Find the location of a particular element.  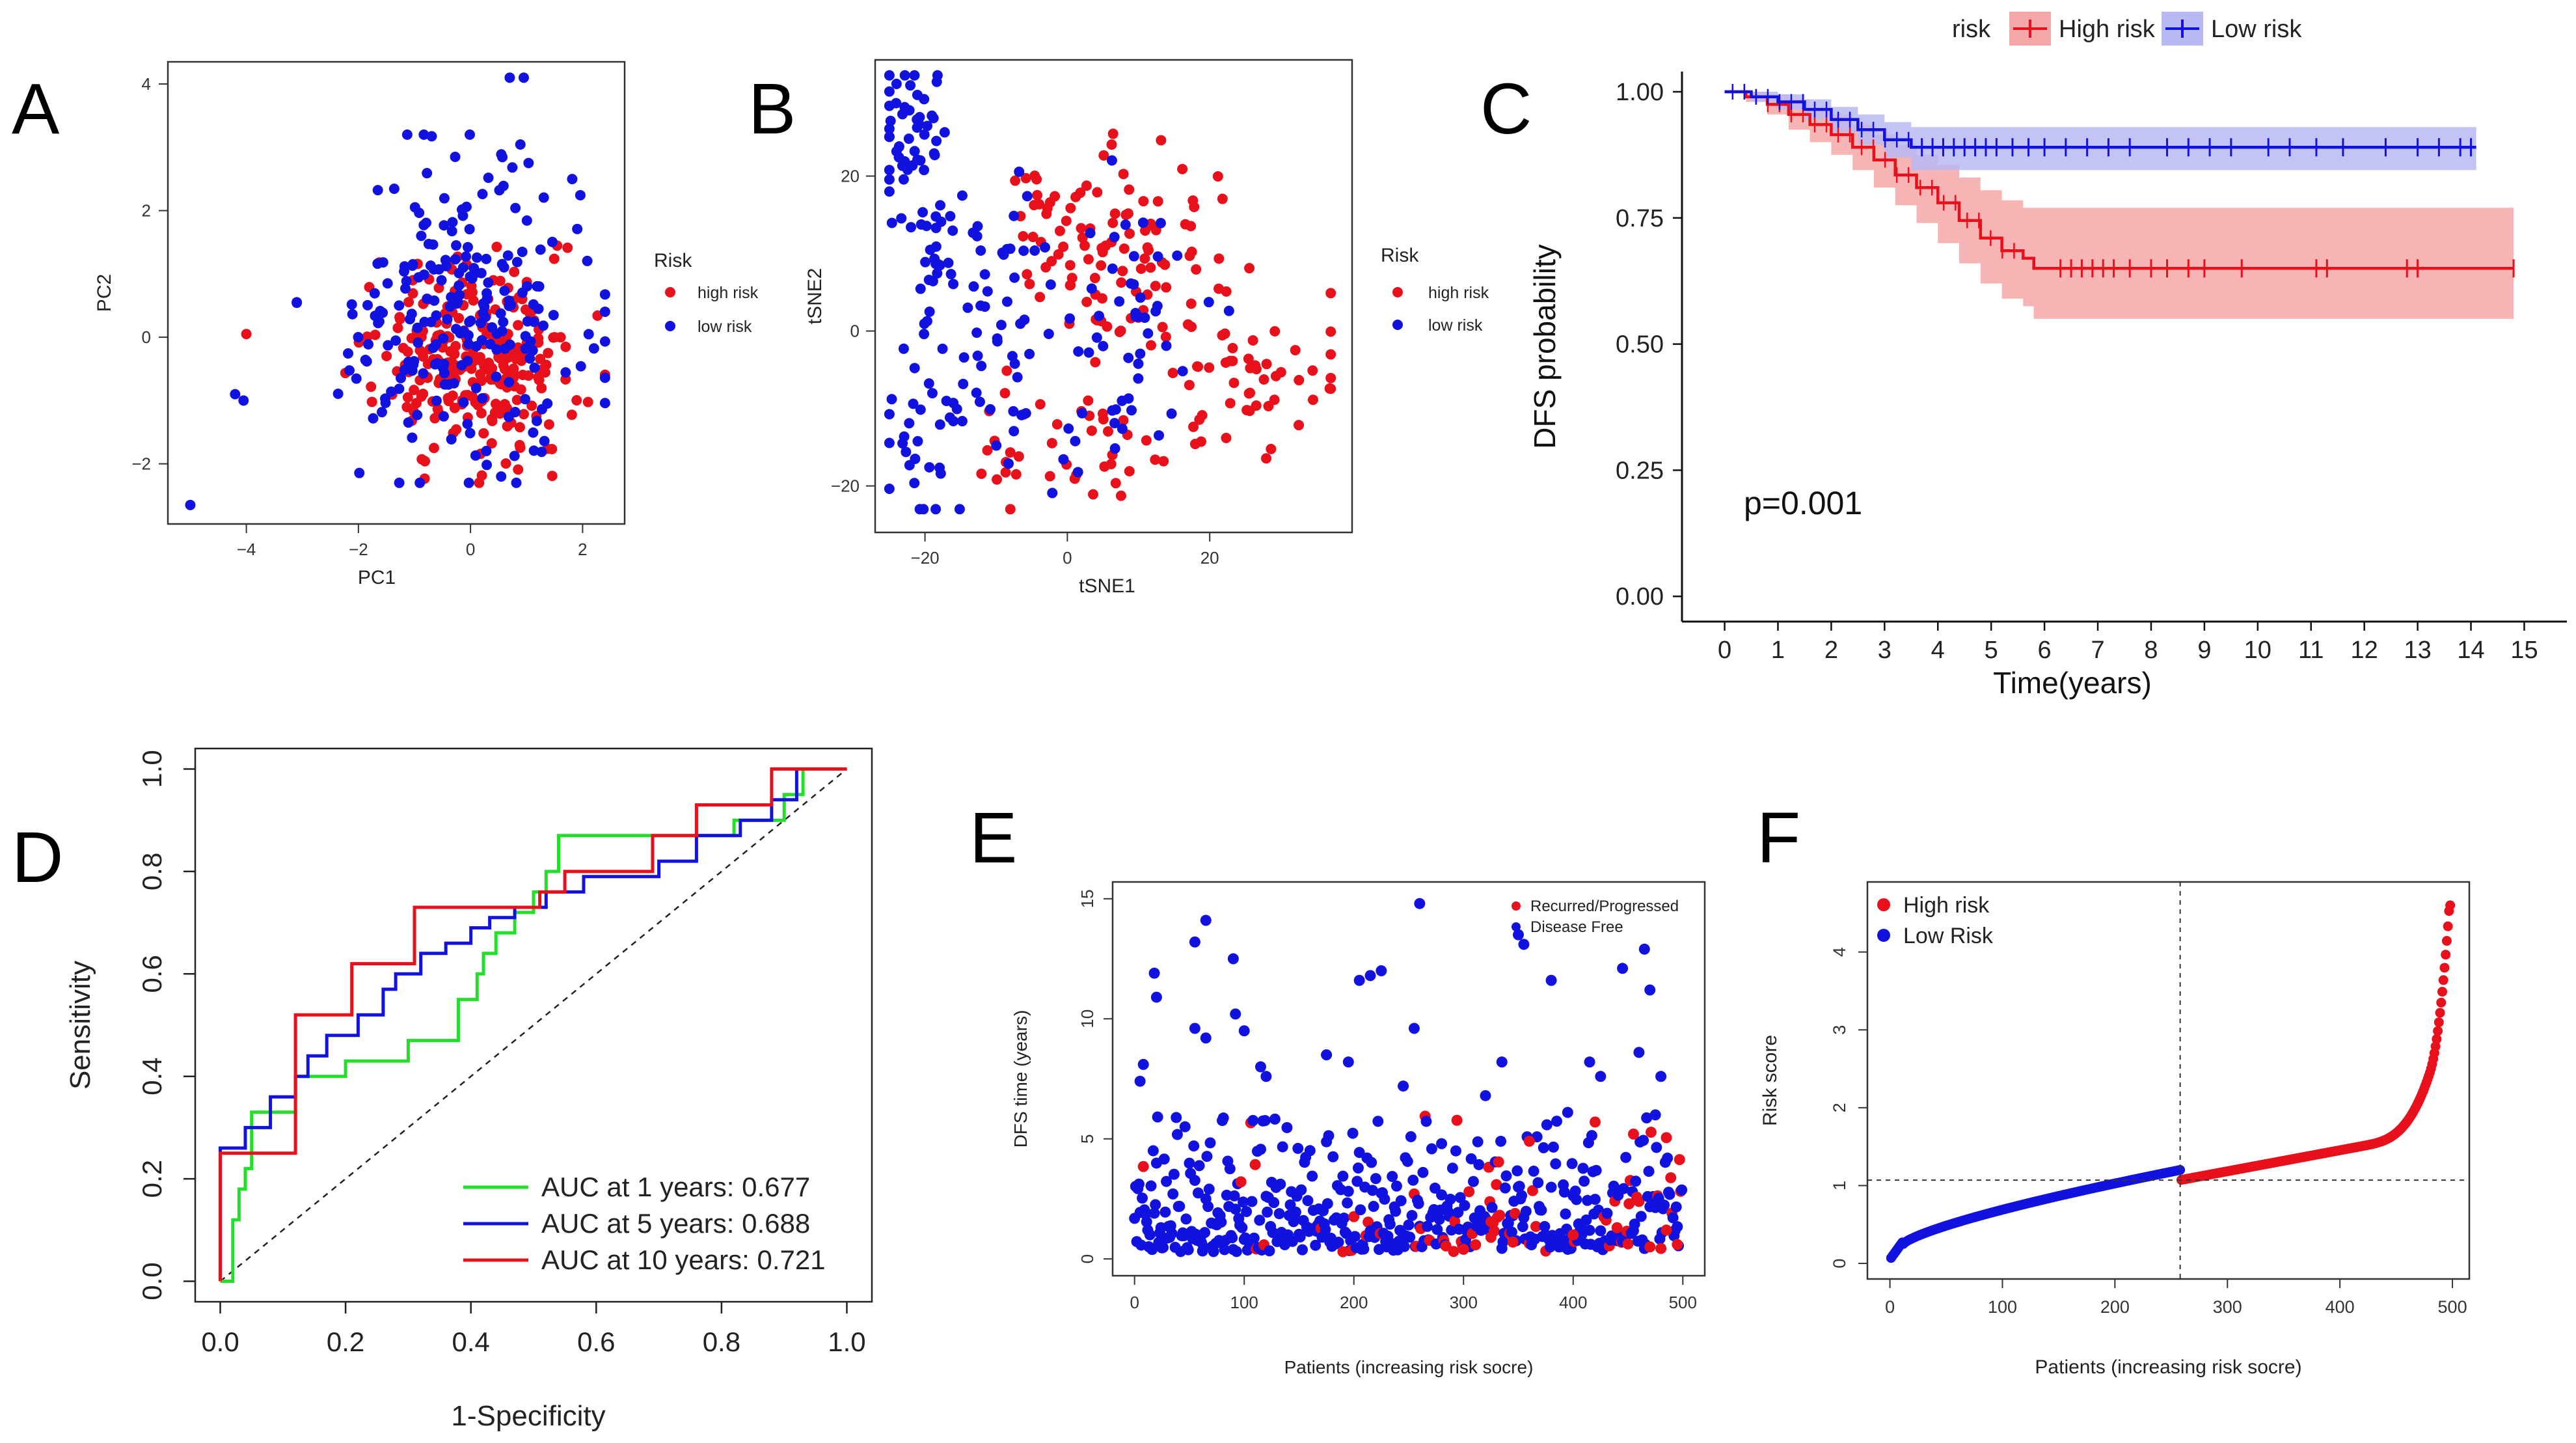

legend-key is located at coordinates (1516, 906).